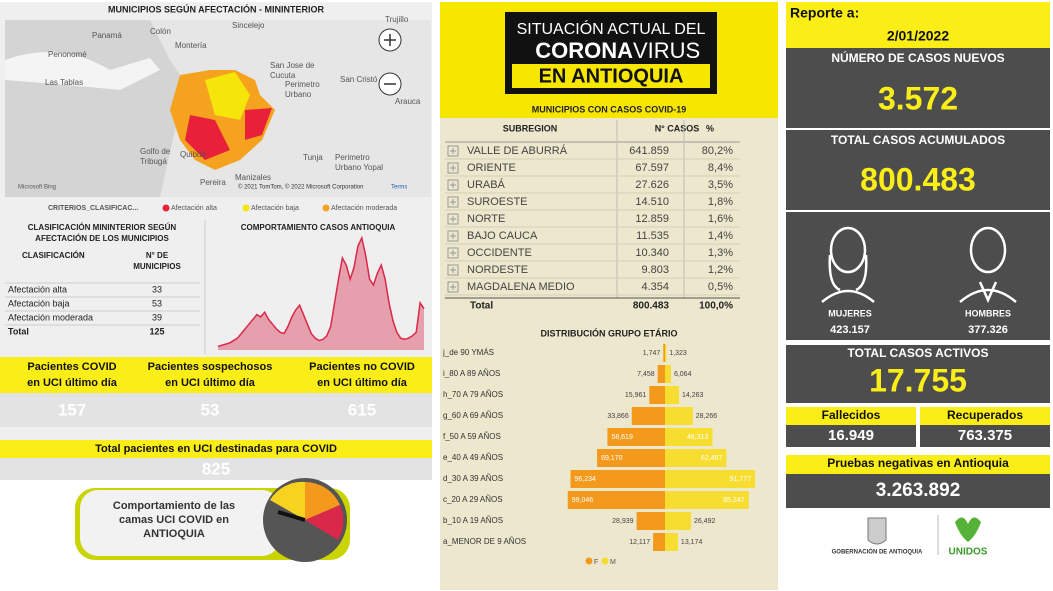  I want to click on category-label: g_60 A 69 AÑOS, so click(473, 415).